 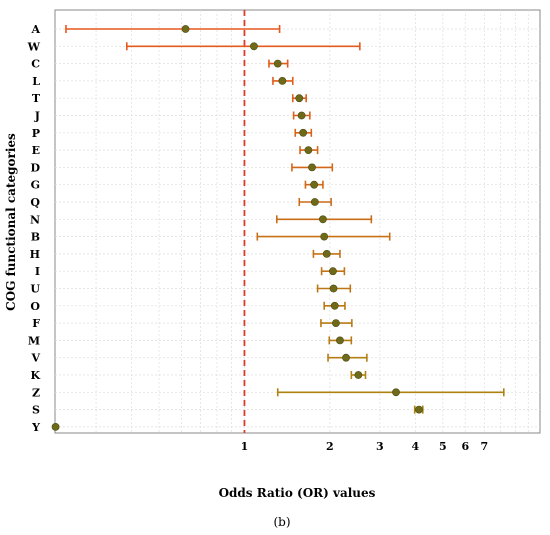 What do you see at coordinates (35, 306) in the screenshot?
I see `category-label-O: O` at bounding box center [35, 306].